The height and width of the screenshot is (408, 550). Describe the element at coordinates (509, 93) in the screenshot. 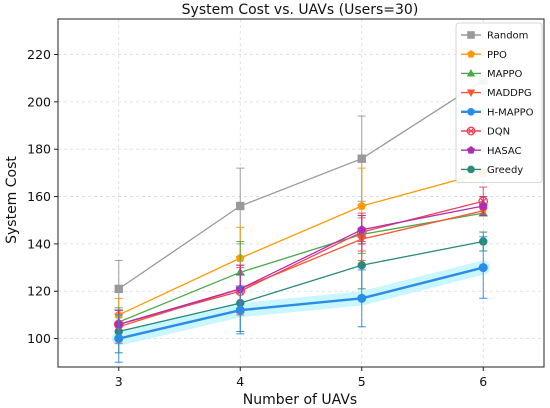

I see `legend-label: MADDPG` at that location.